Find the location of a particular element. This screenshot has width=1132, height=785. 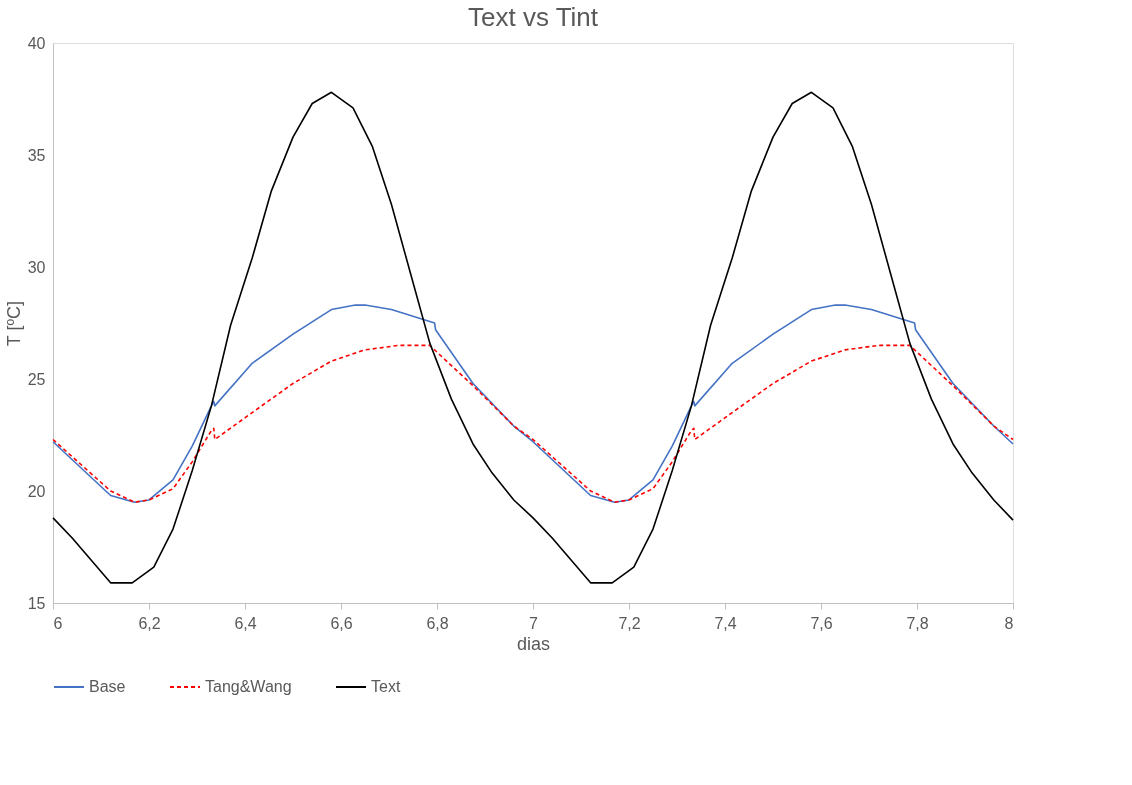

x-tick-label: 7,6 is located at coordinates (821, 623).